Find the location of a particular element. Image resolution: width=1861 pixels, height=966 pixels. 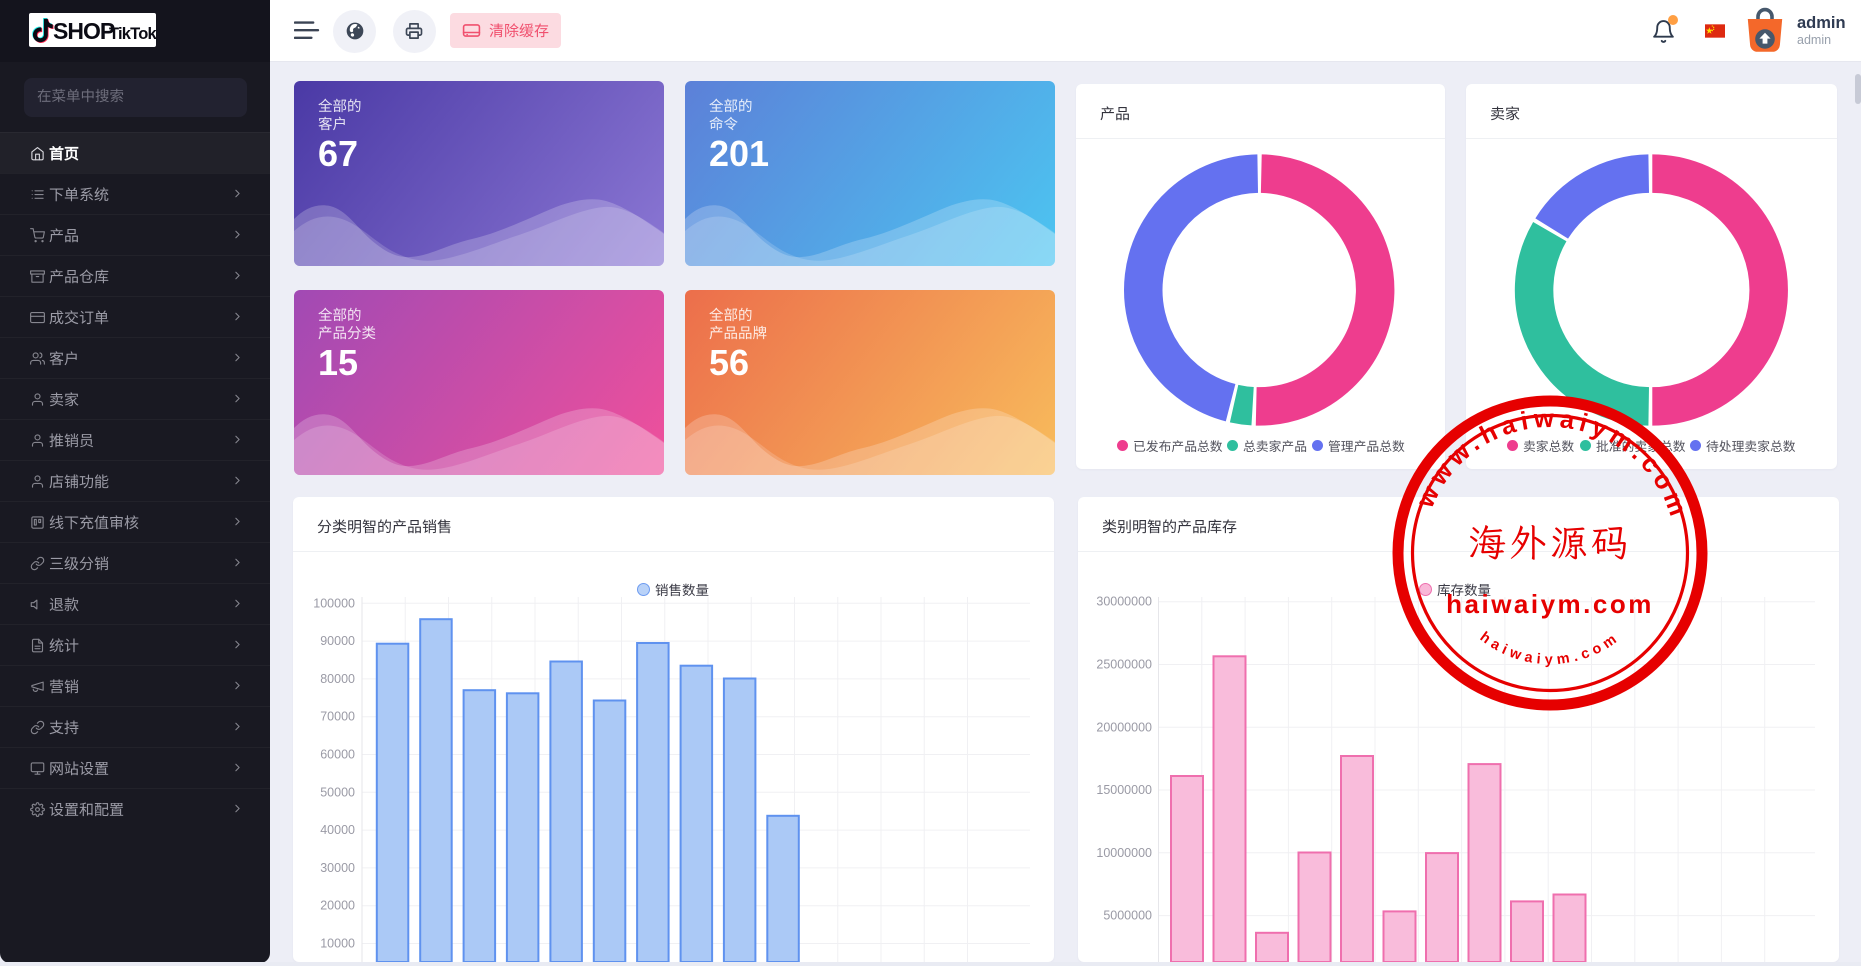

svg-text: 60000 is located at coordinates (337, 755).